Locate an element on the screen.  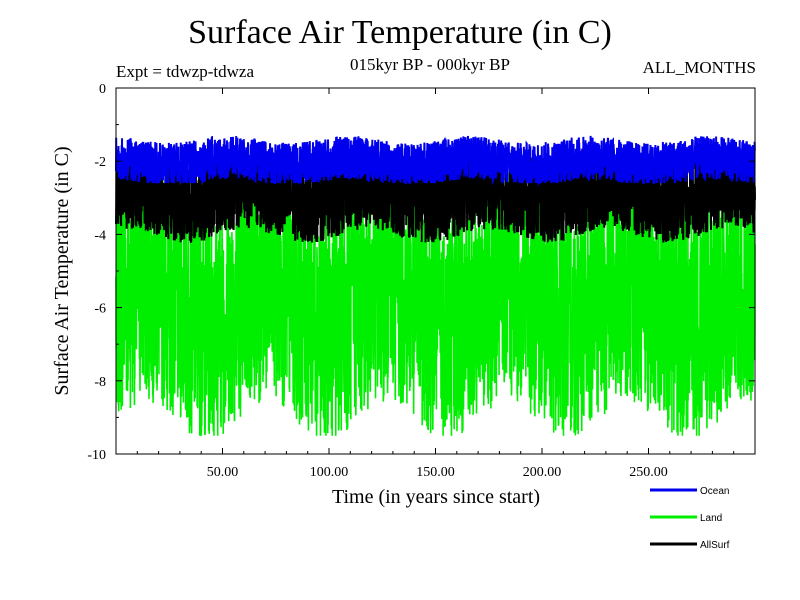
legend-label-allsurf: AllSurf is located at coordinates (715, 545).